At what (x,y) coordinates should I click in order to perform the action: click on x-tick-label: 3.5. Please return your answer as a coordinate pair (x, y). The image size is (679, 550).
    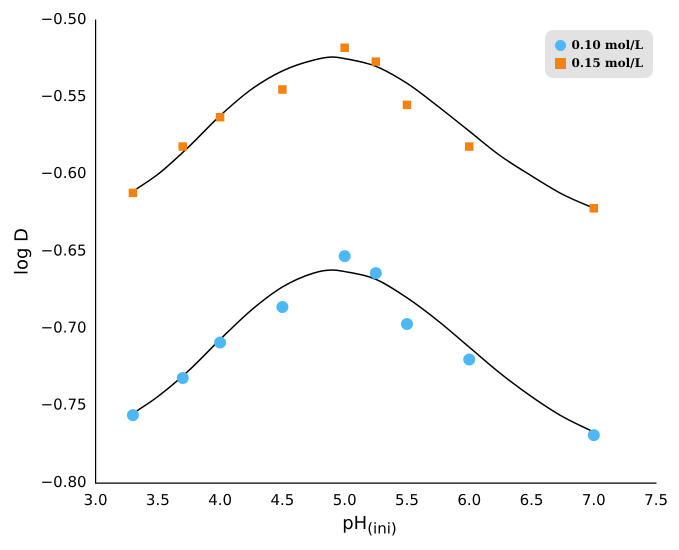
    Looking at the image, I should click on (158, 499).